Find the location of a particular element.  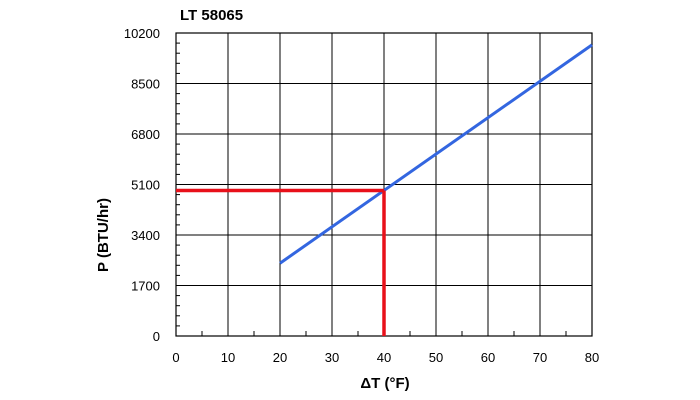

chart-title: LT 58065 is located at coordinates (211, 15).